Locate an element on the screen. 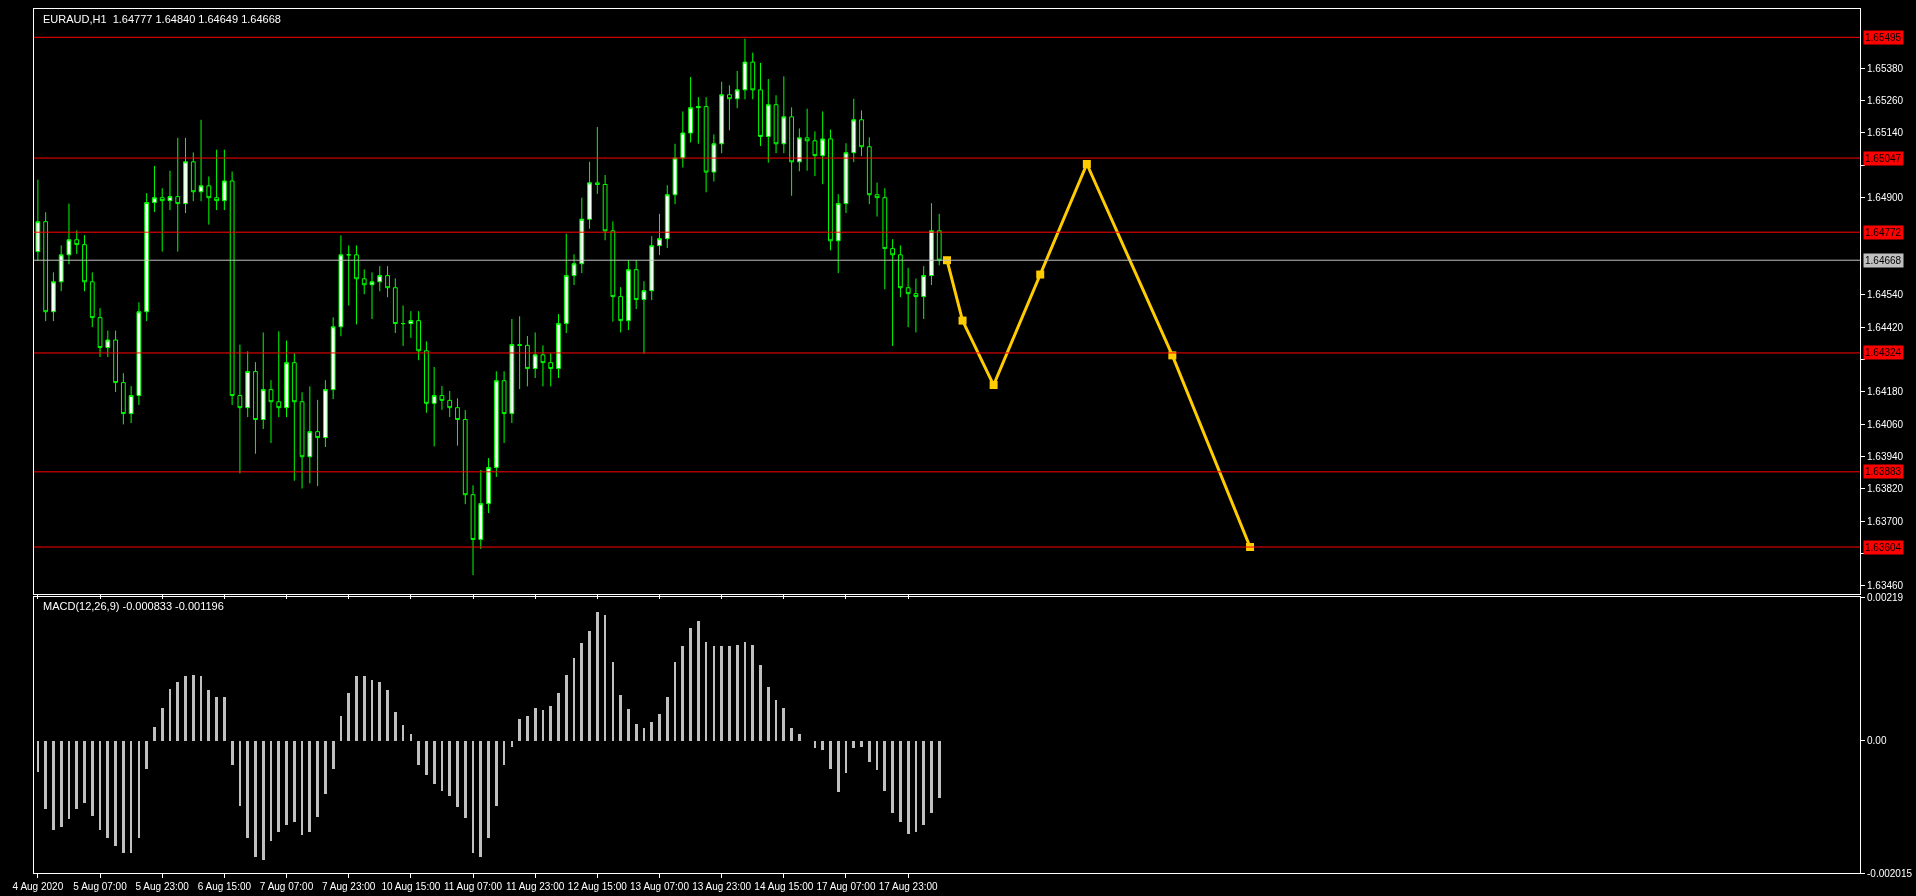  point is located at coordinates (993, 385).